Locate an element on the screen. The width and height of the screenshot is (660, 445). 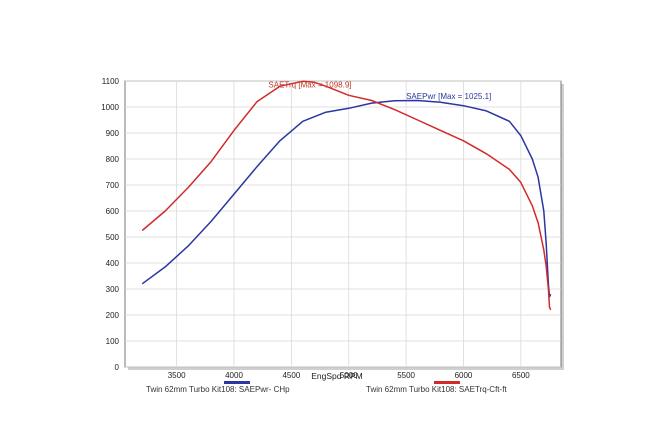
annotation-label: SAEPwr [Max = 1025.1] is located at coordinates (448, 96).